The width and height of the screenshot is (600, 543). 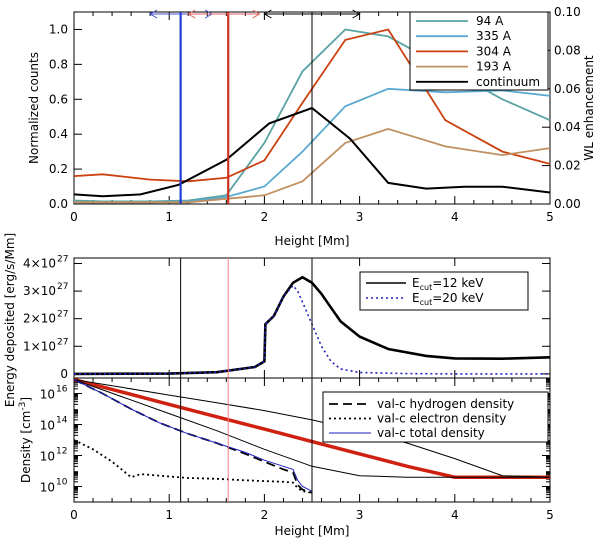 What do you see at coordinates (58, 169) in the screenshot?
I see `y-tick-label: 0.2` at bounding box center [58, 169].